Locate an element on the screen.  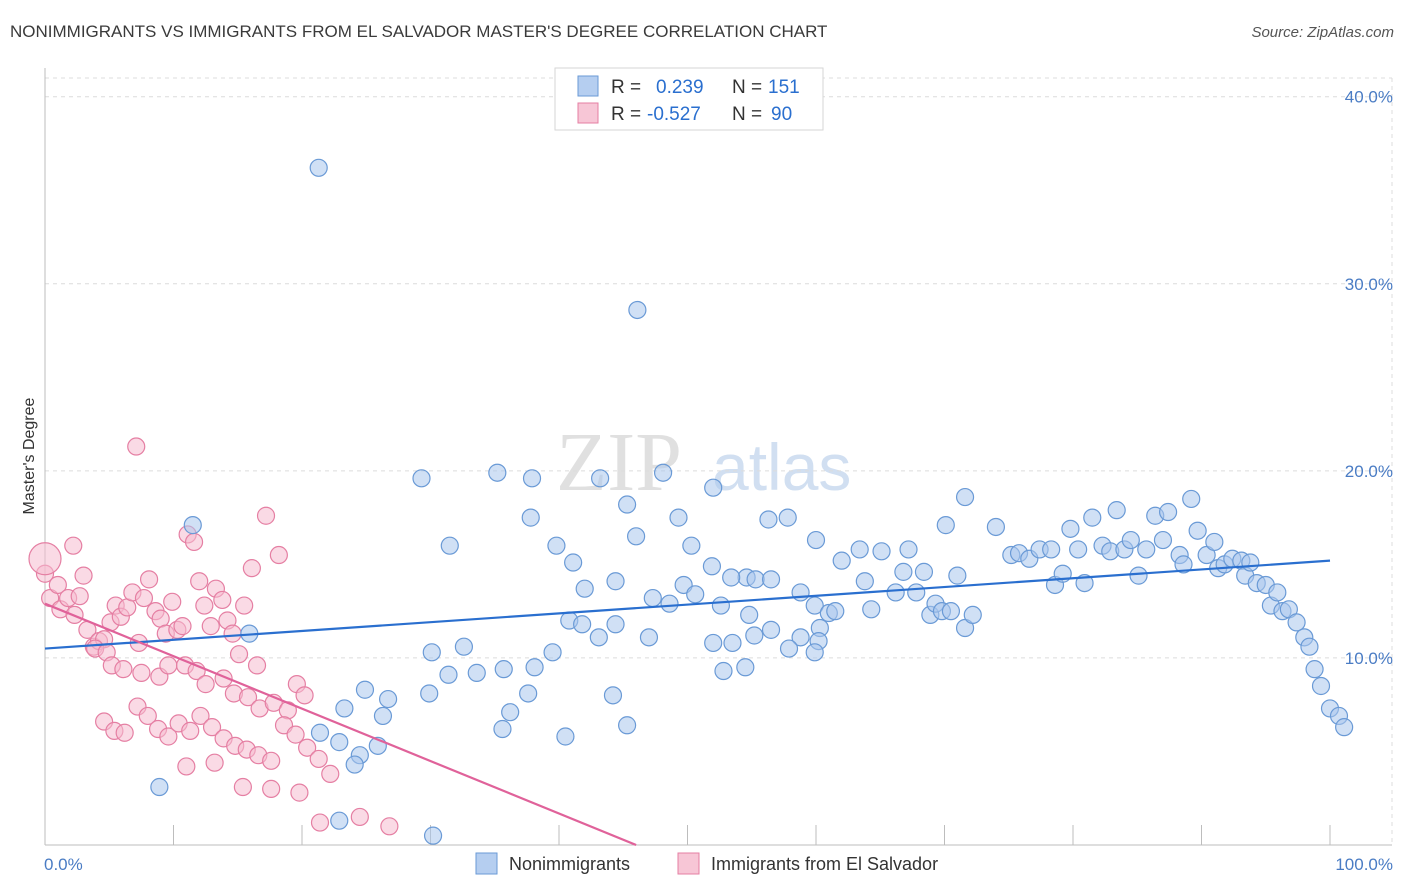
legend-n-value-2: 90 is located at coordinates (781, 114).